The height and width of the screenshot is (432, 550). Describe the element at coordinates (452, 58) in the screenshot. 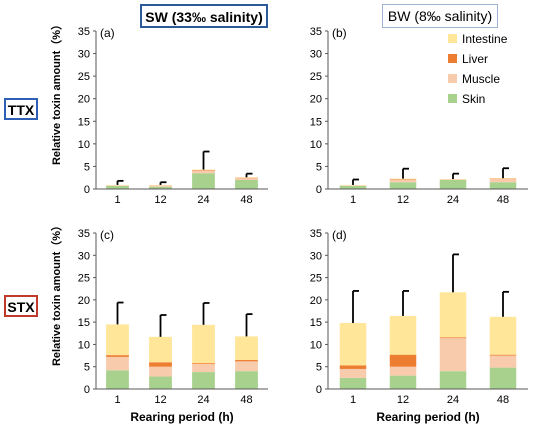

I see `legend-swatch-liver` at that location.